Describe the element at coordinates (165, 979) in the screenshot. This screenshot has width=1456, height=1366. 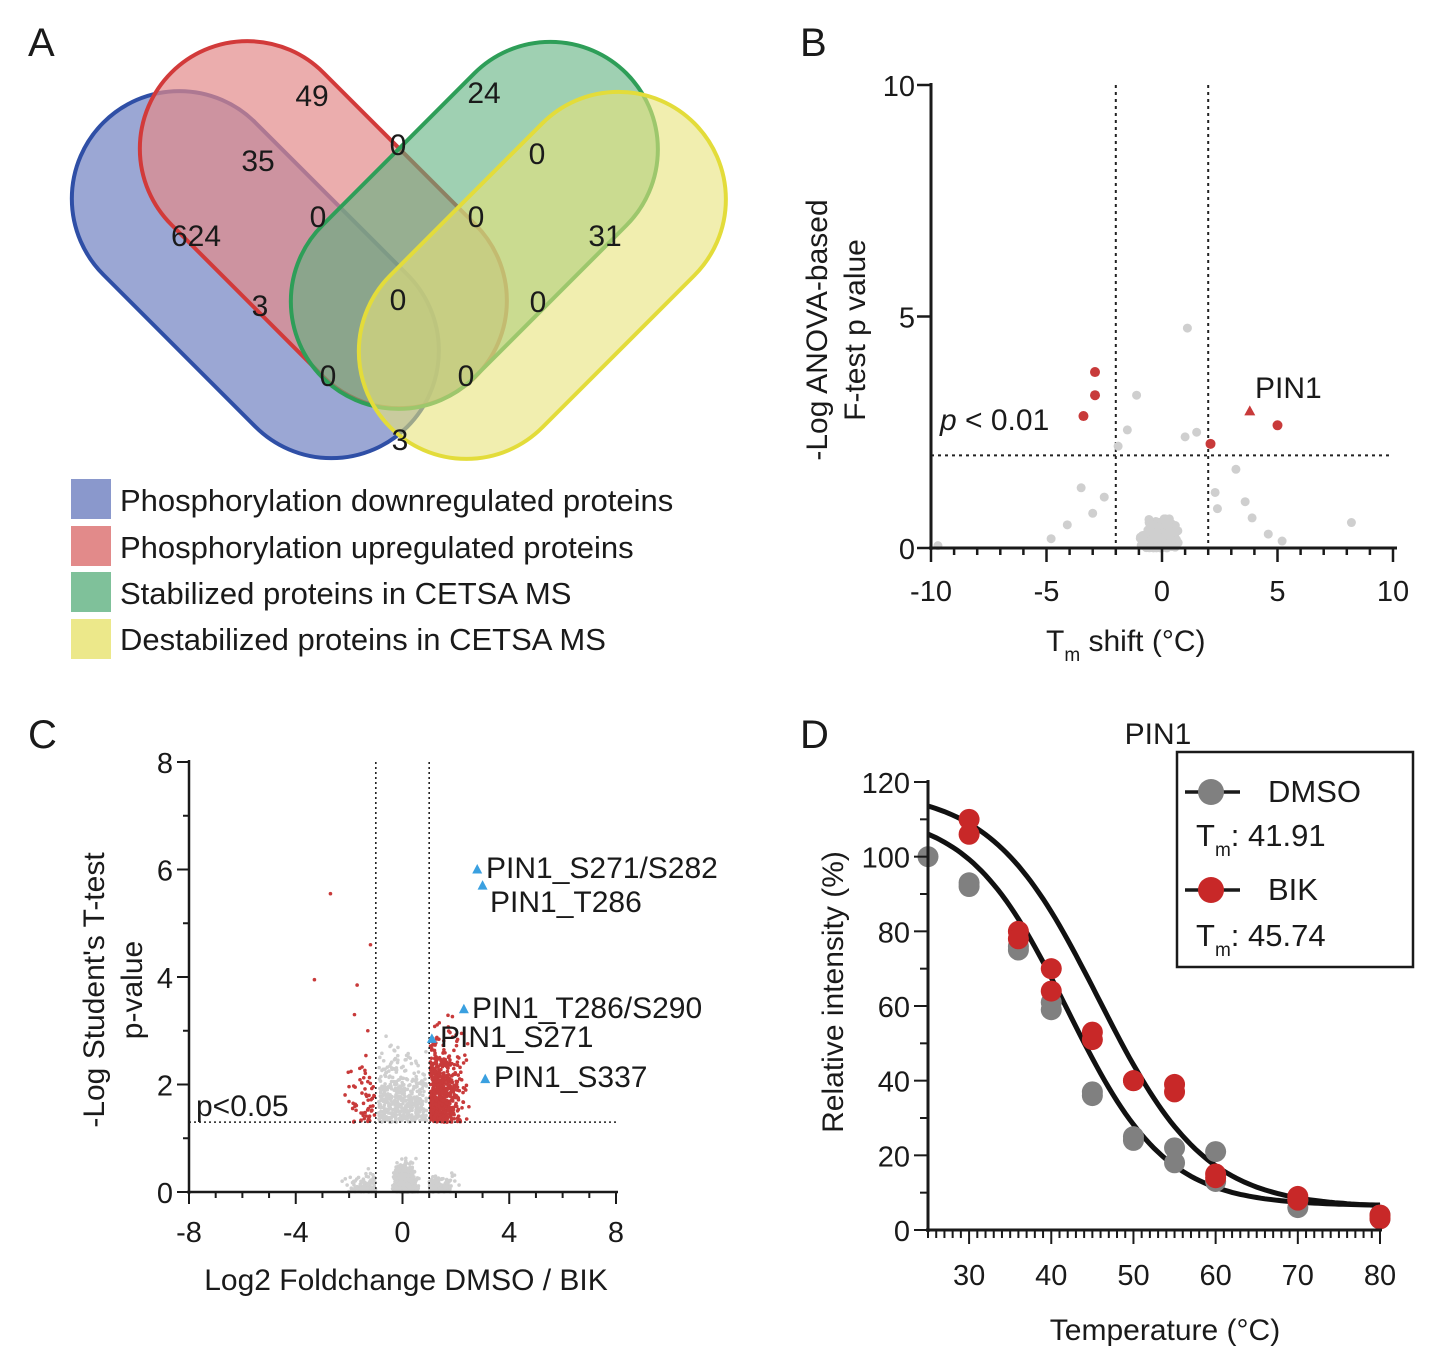
I see `panel-c-y-tick-label: 4` at that location.